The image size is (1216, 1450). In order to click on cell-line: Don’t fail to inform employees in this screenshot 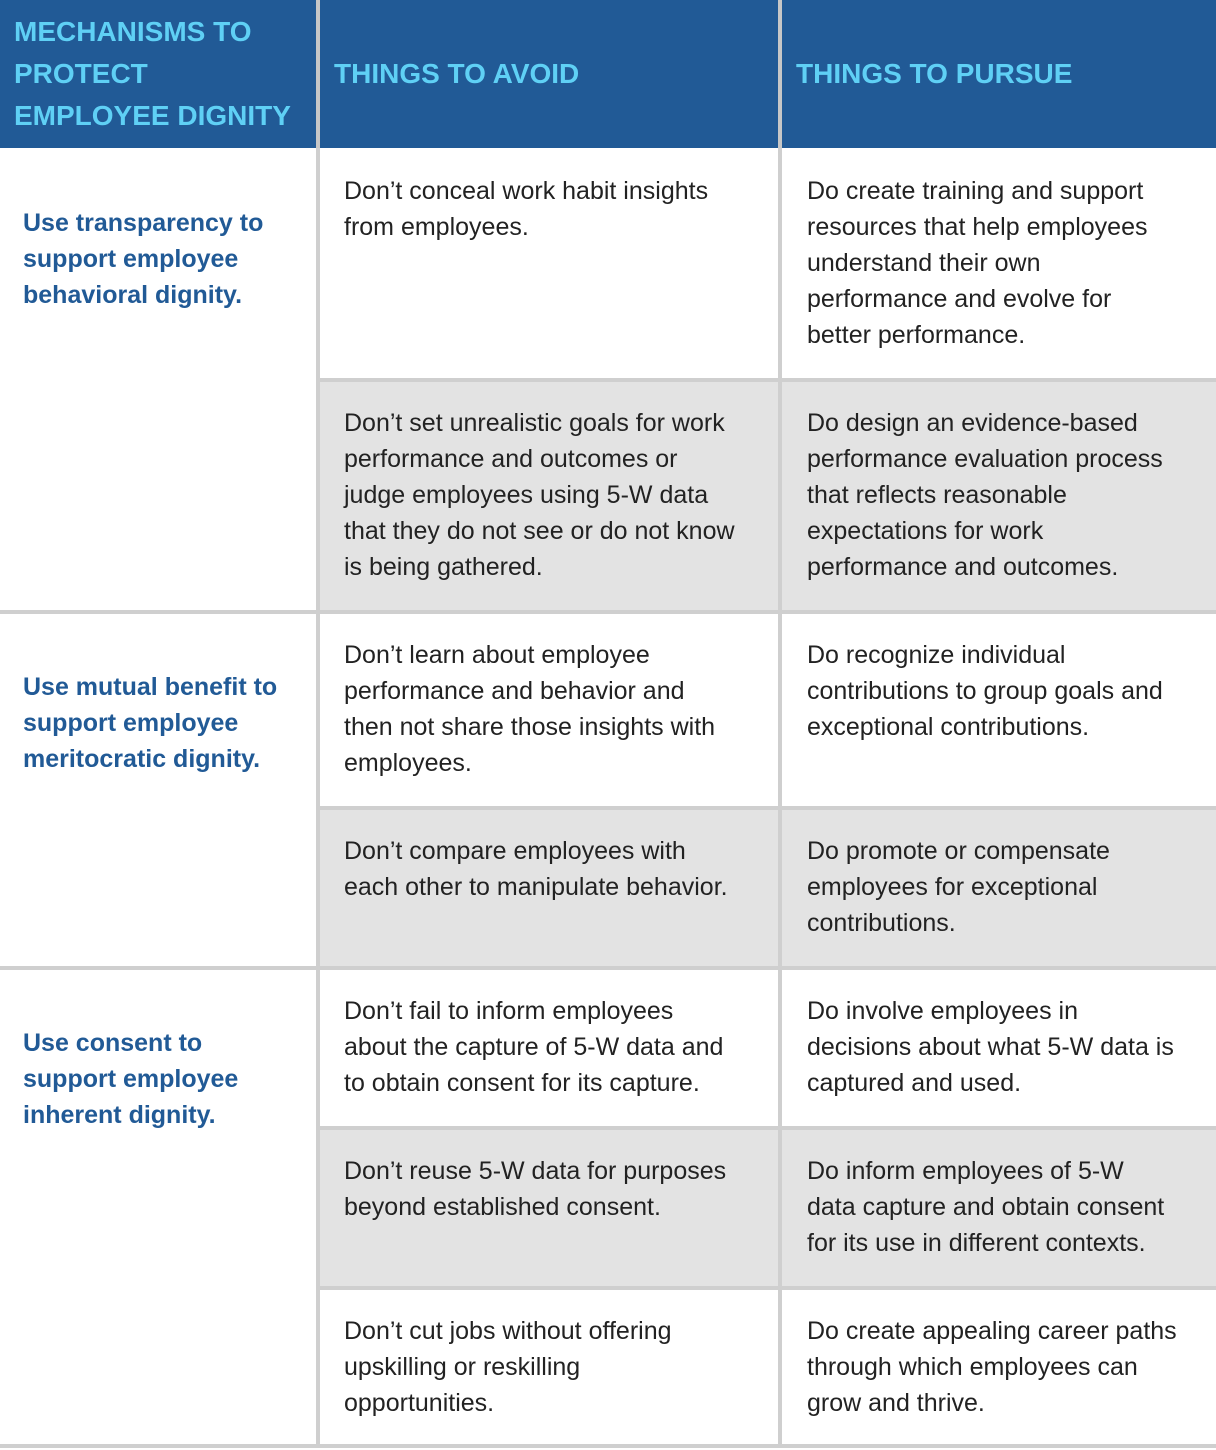, I will do `click(509, 1011)`.